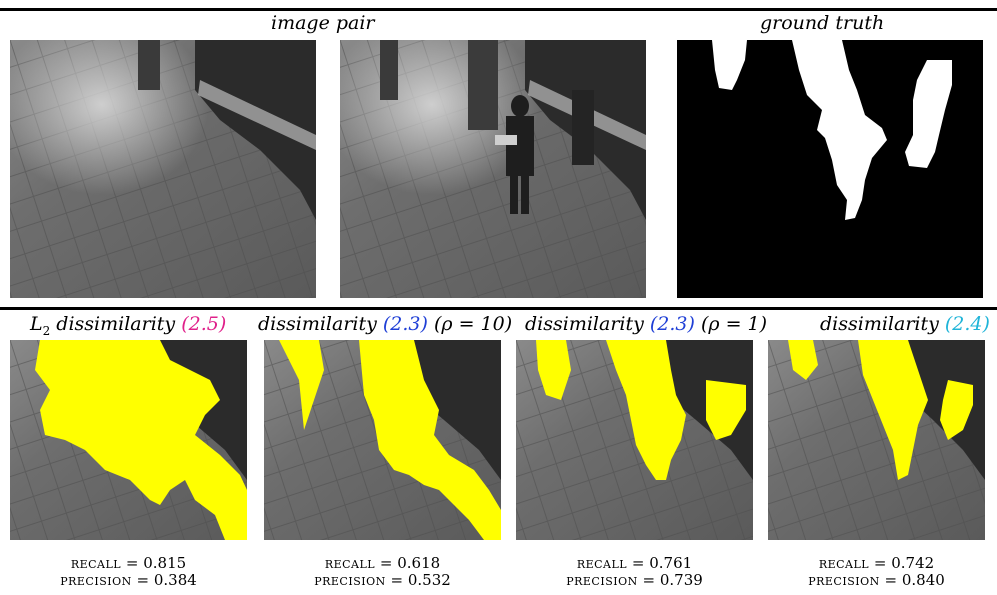 The image size is (997, 595). What do you see at coordinates (928, 114) in the screenshot?
I see `ground-truth-region-right` at bounding box center [928, 114].